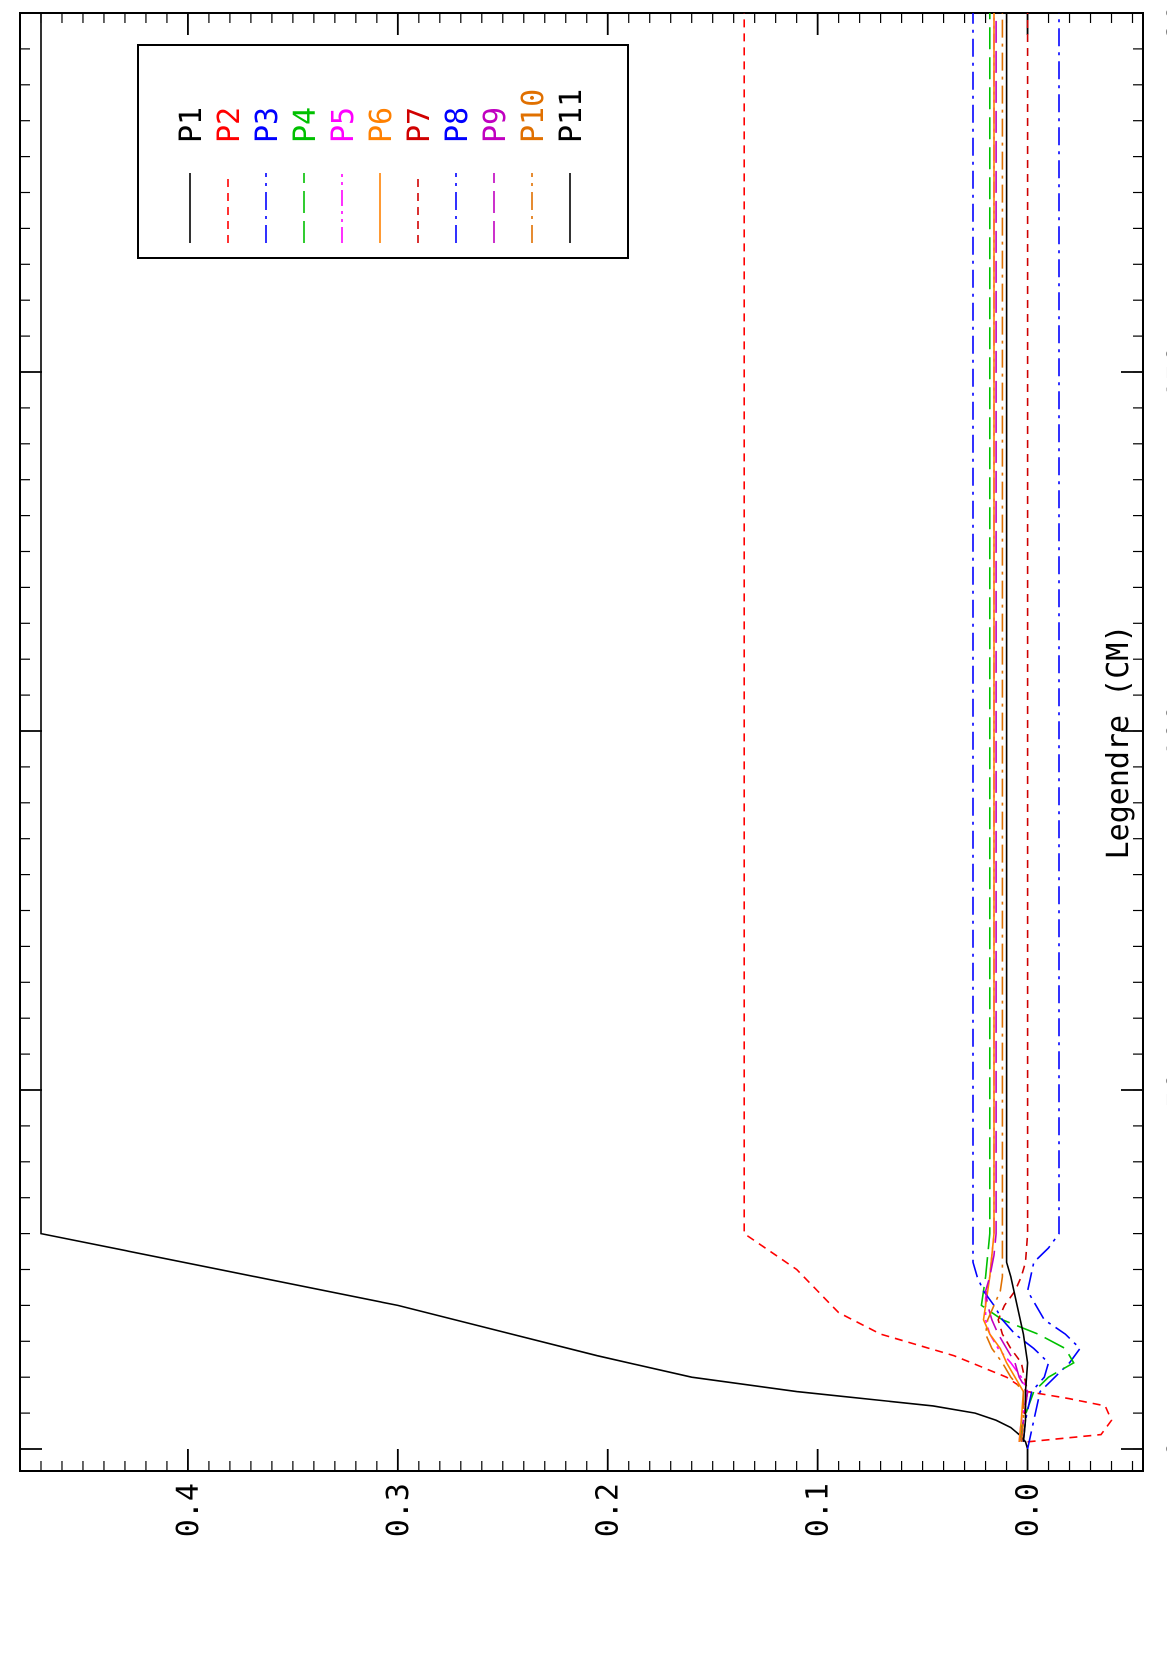  I want to click on series-line-p8, so click(1011, 727).